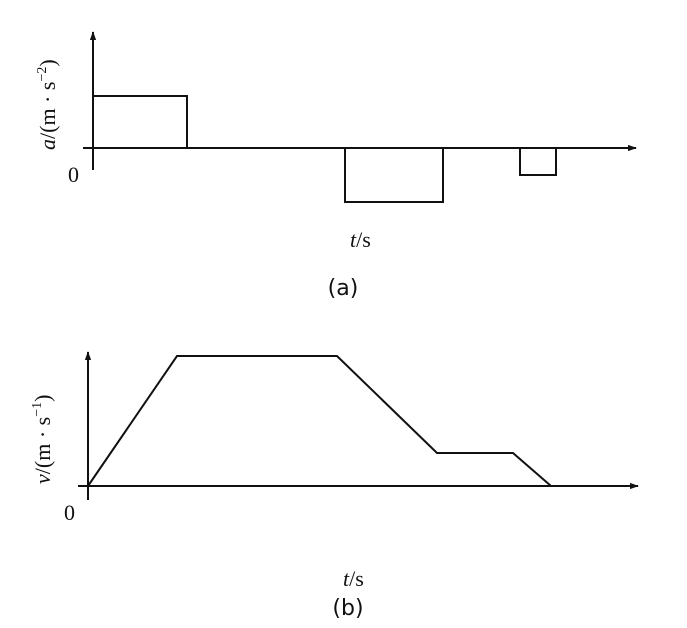 Image resolution: width=687 pixels, height=628 pixels. I want to click on b-velocity-line, so click(319, 421).